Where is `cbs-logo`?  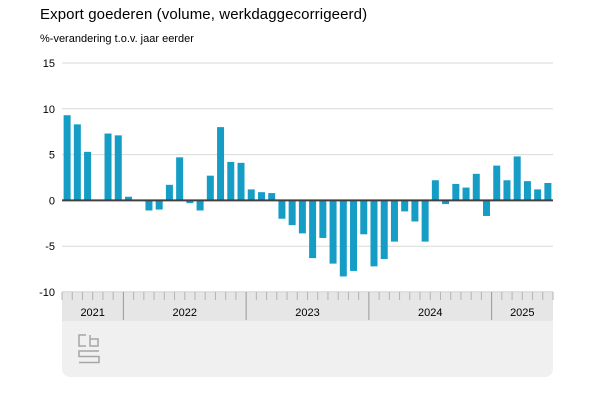
cbs-logo is located at coordinates (89, 349).